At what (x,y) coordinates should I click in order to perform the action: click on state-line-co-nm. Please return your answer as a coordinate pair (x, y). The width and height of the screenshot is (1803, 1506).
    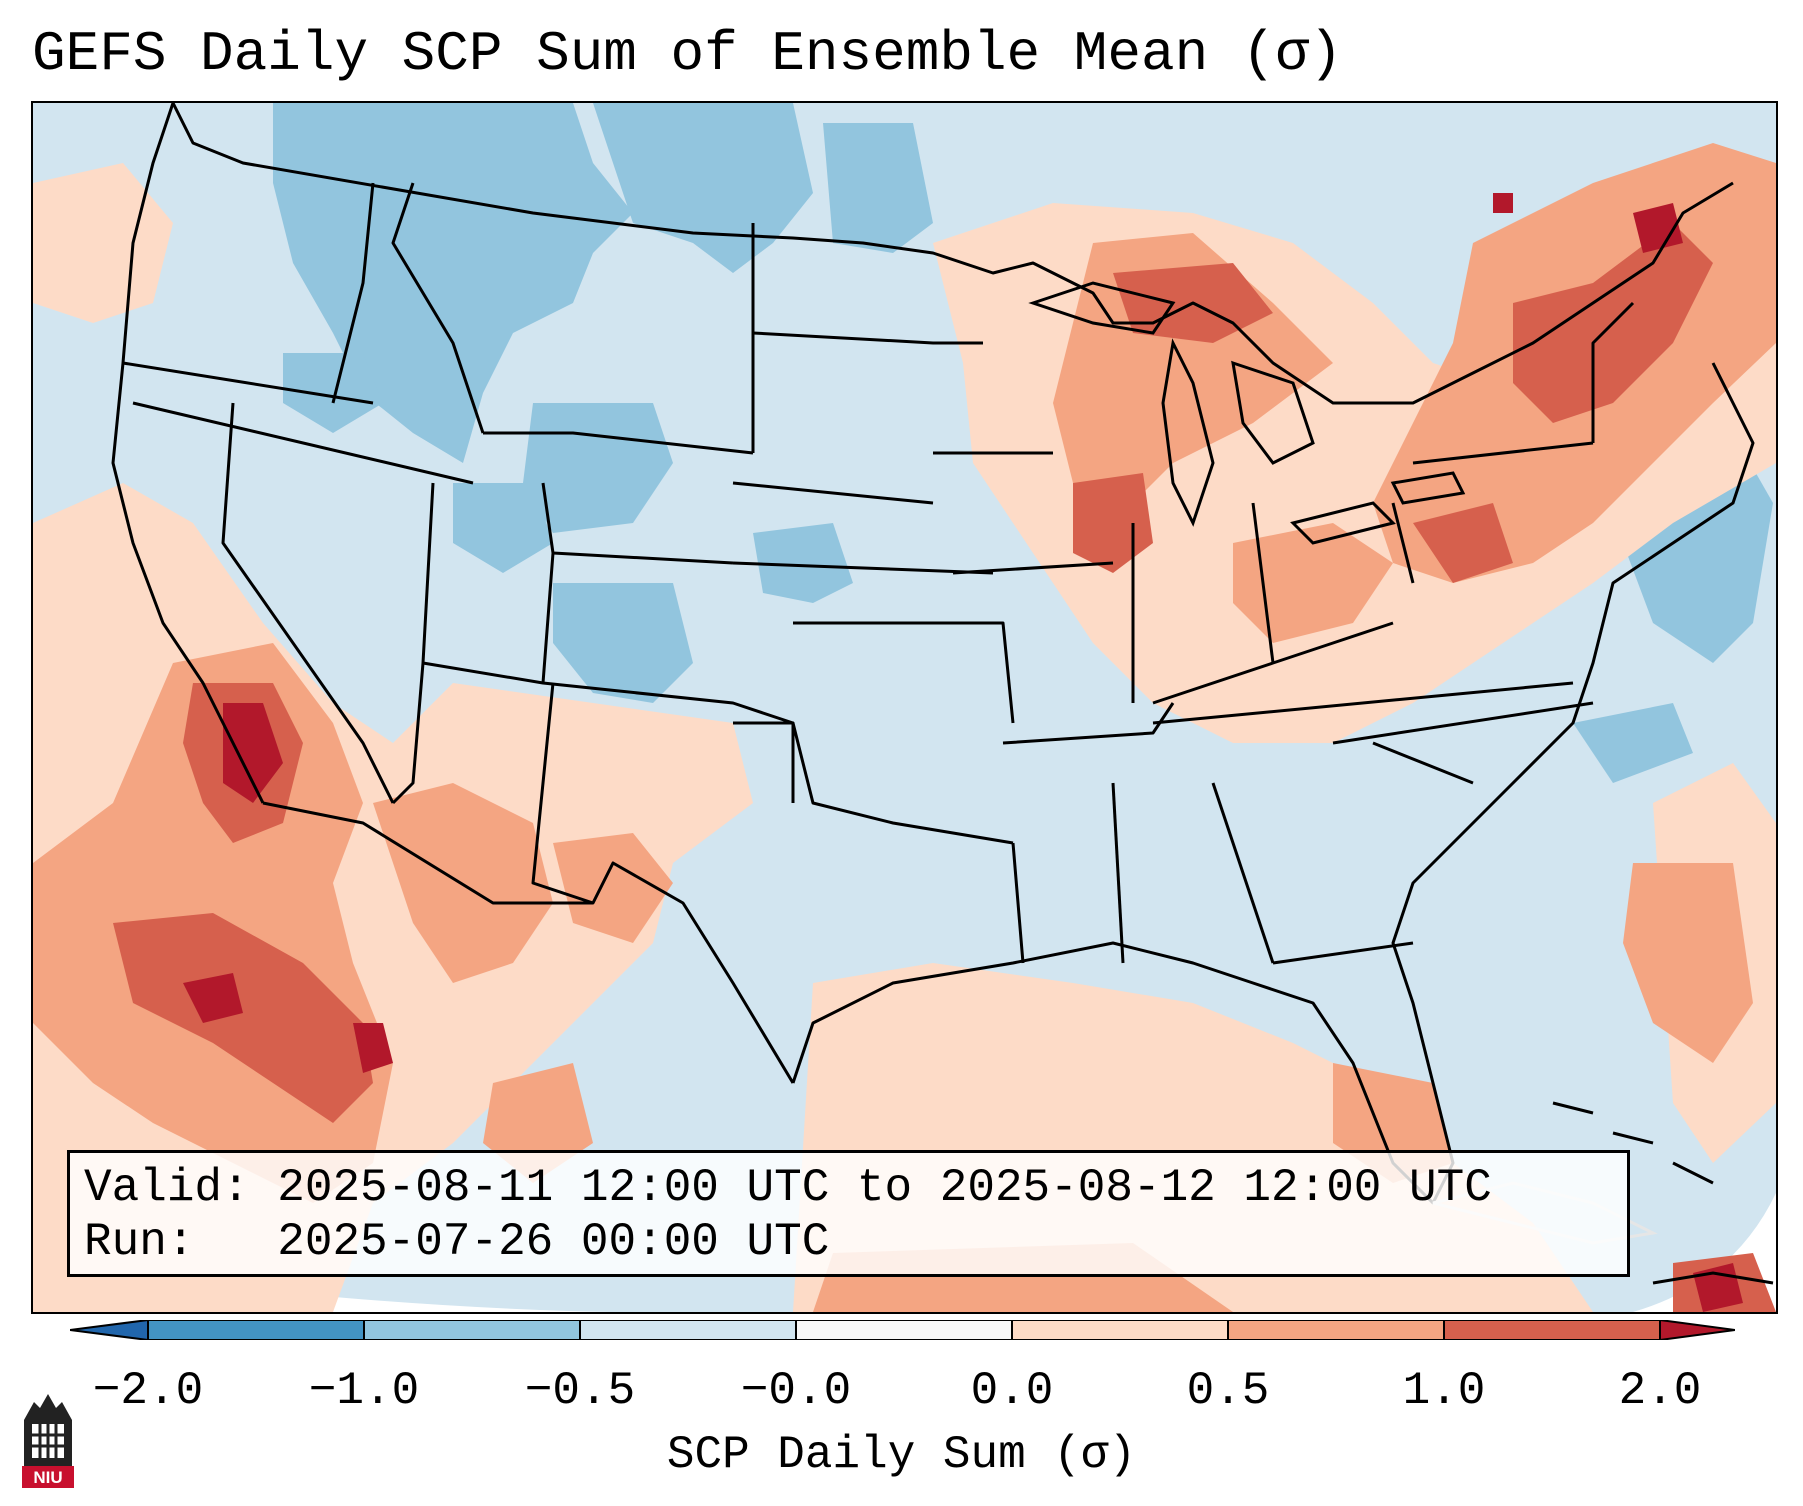
    Looking at the image, I should click on (668, 742).